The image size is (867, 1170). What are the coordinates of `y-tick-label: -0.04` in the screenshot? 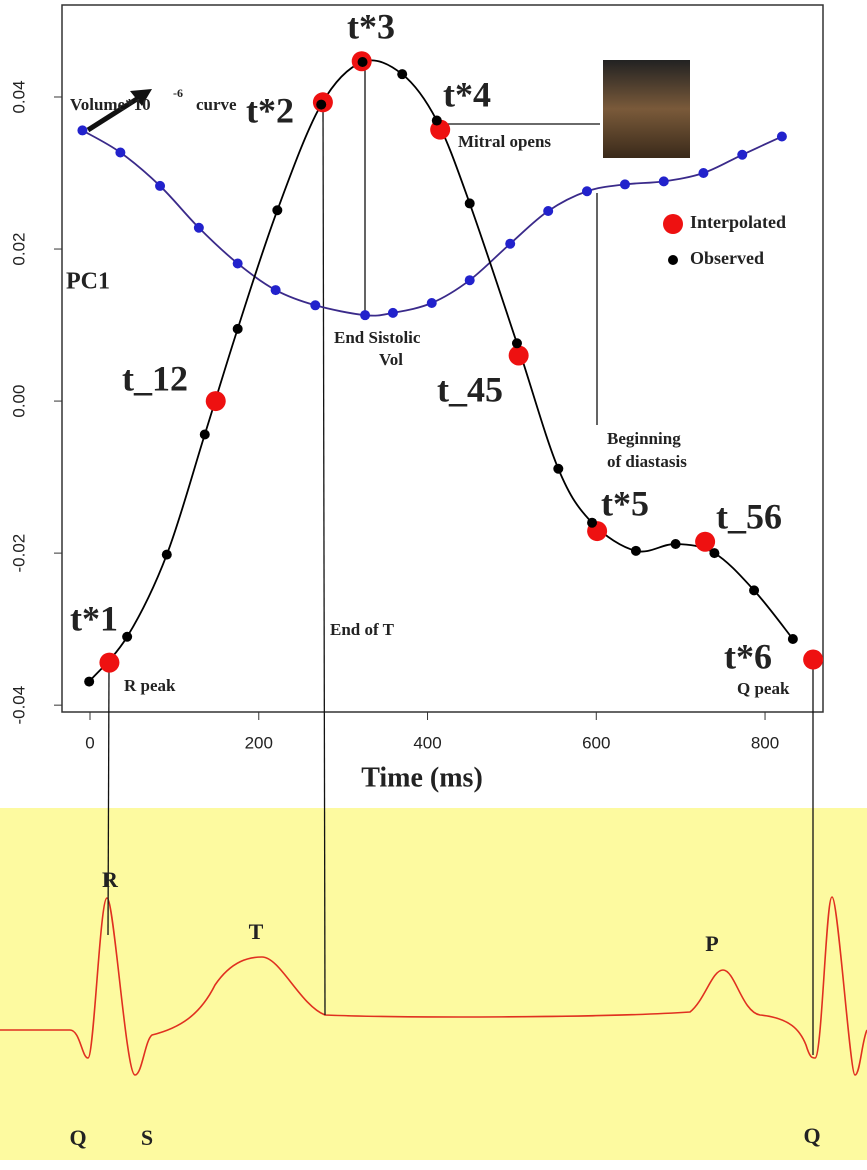 It's located at (18, 705).